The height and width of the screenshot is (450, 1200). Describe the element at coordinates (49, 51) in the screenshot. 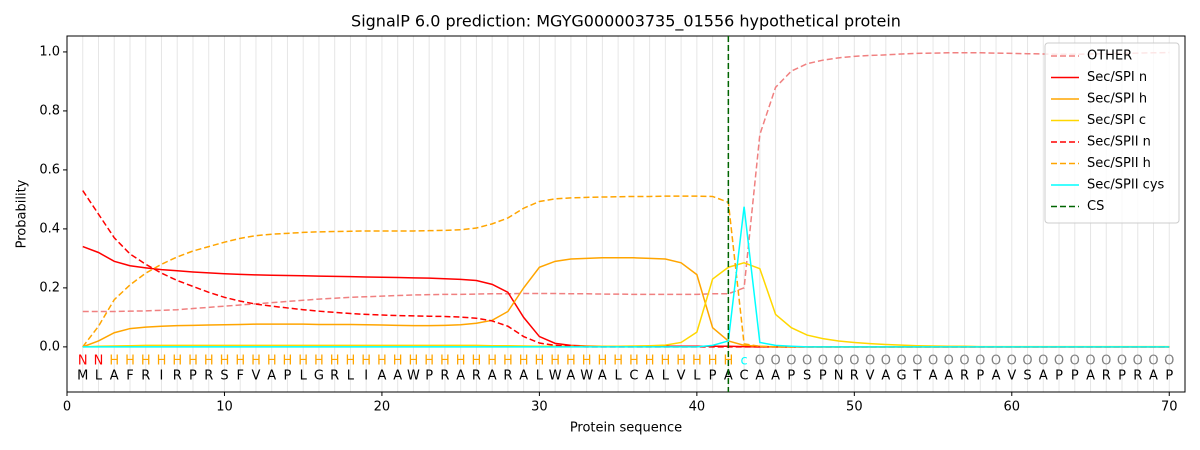

I see `y-tick-label: 1.0` at that location.